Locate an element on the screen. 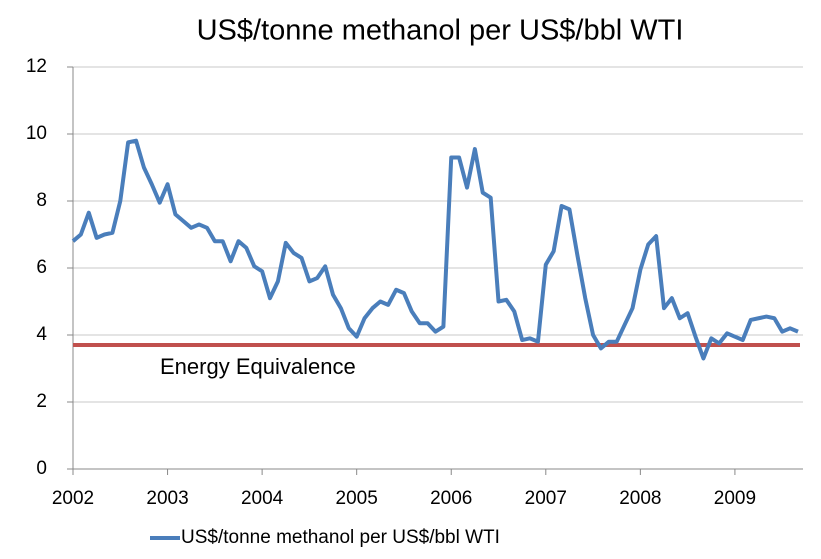 The image size is (821, 559). x-tick-label: 2006 is located at coordinates (451, 498).